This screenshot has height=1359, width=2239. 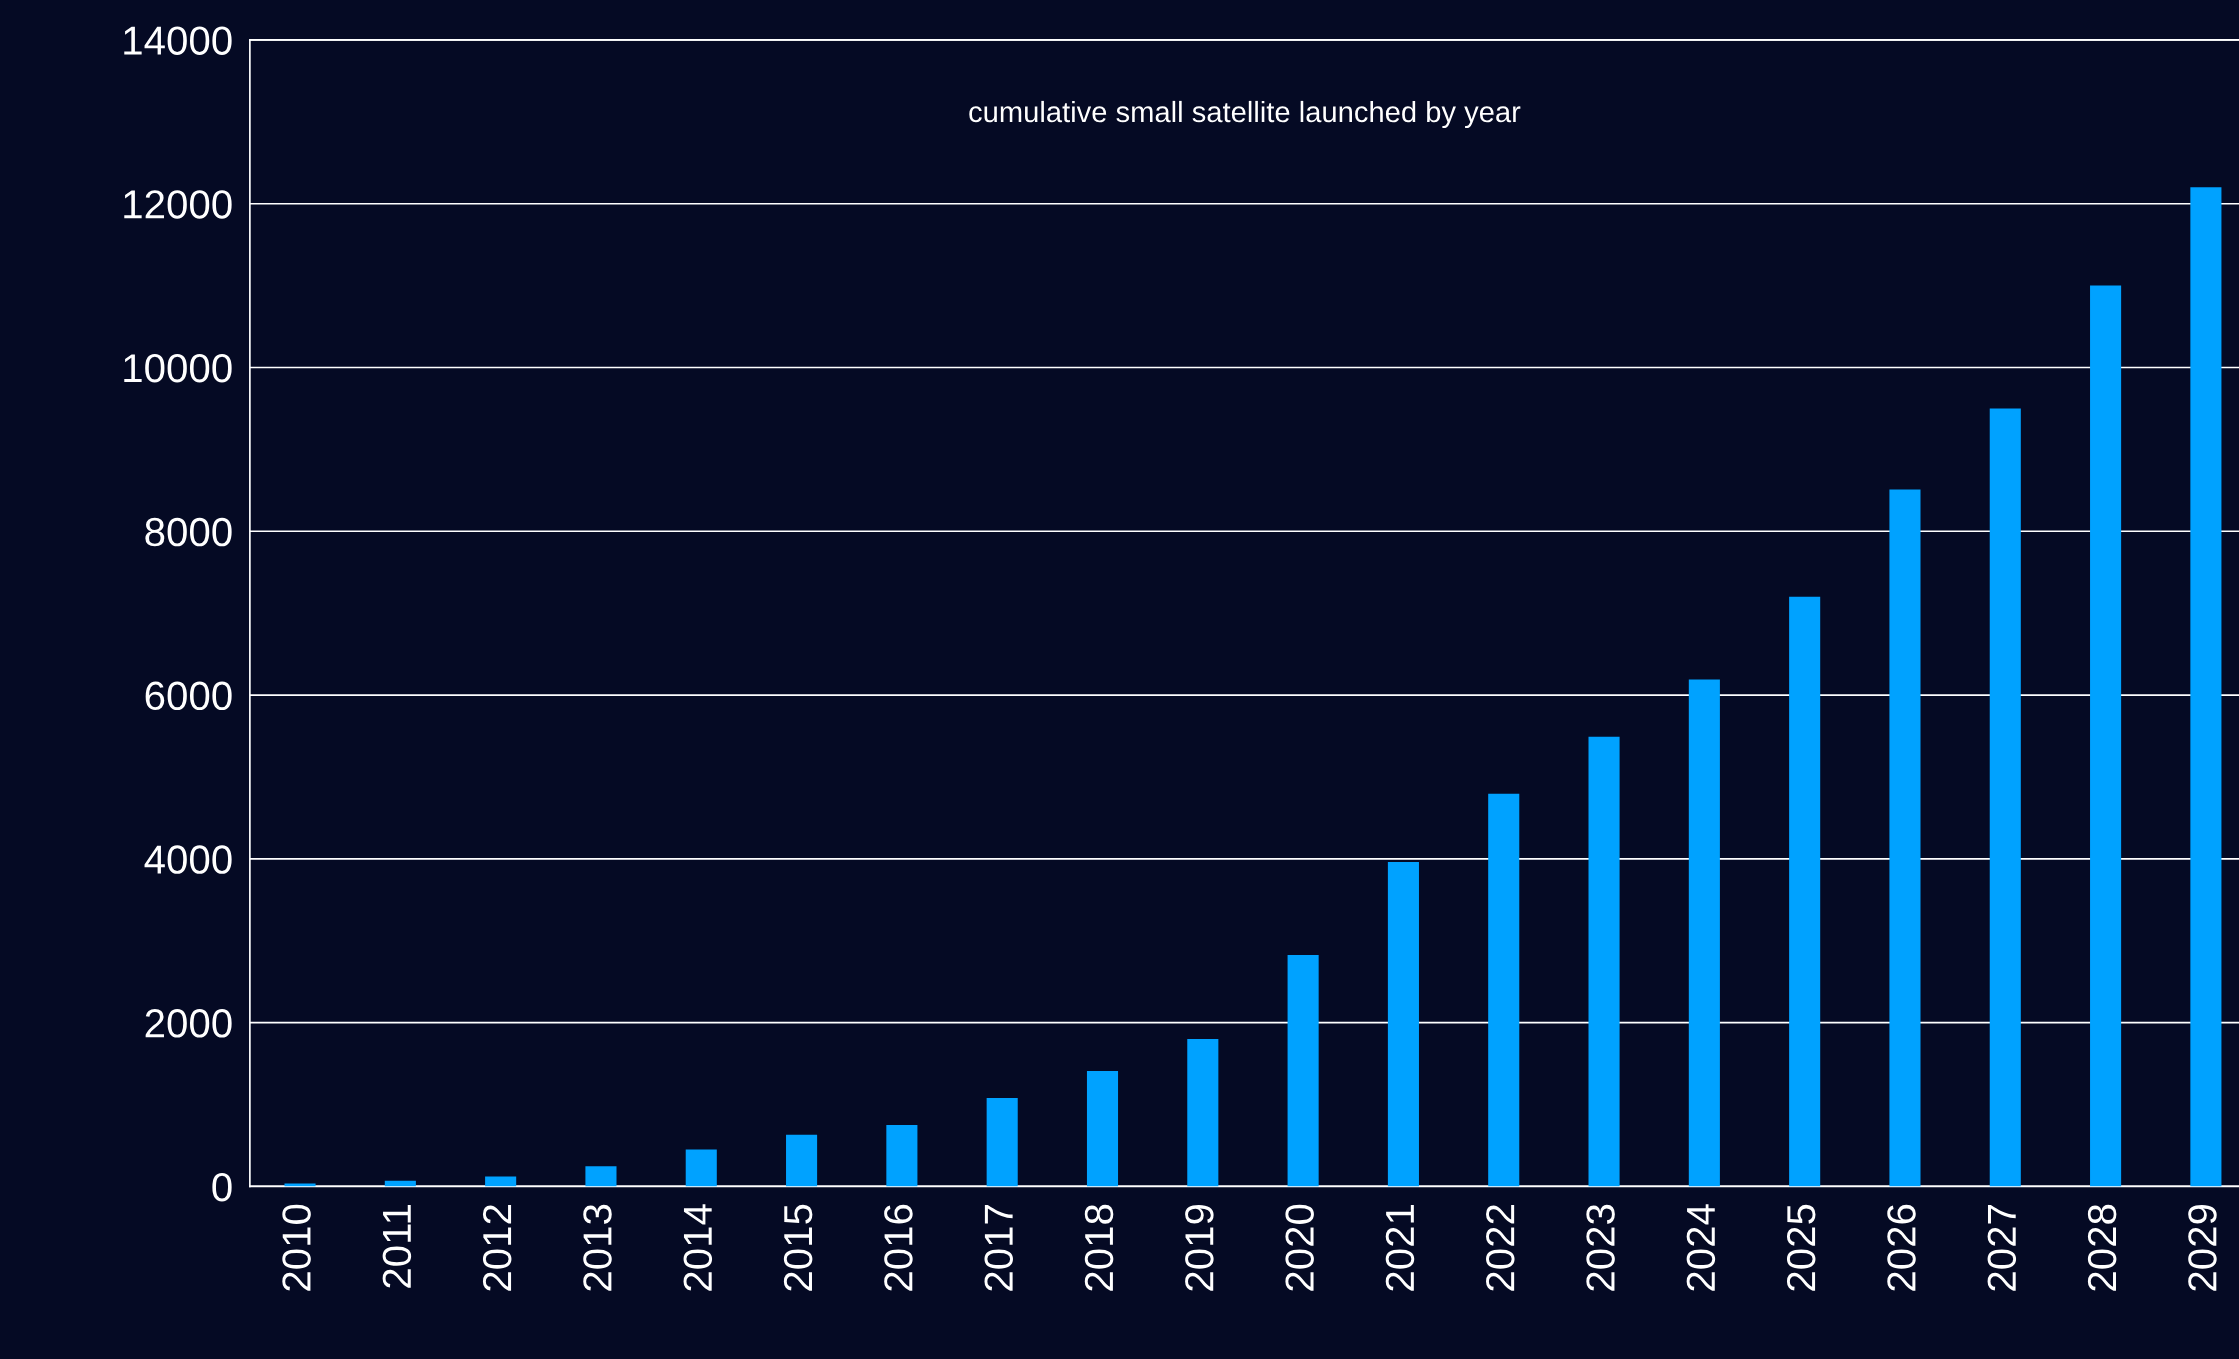 What do you see at coordinates (1901, 1247) in the screenshot?
I see `x-tick-label: 2026` at bounding box center [1901, 1247].